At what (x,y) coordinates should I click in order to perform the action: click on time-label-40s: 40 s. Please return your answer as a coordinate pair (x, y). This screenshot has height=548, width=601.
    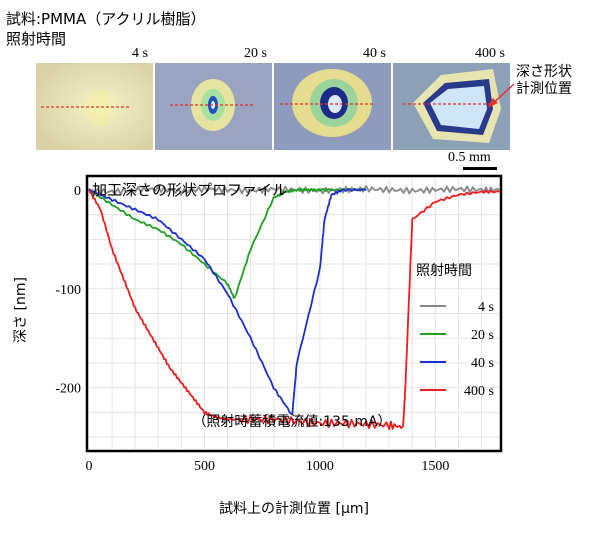
    Looking at the image, I should click on (374, 53).